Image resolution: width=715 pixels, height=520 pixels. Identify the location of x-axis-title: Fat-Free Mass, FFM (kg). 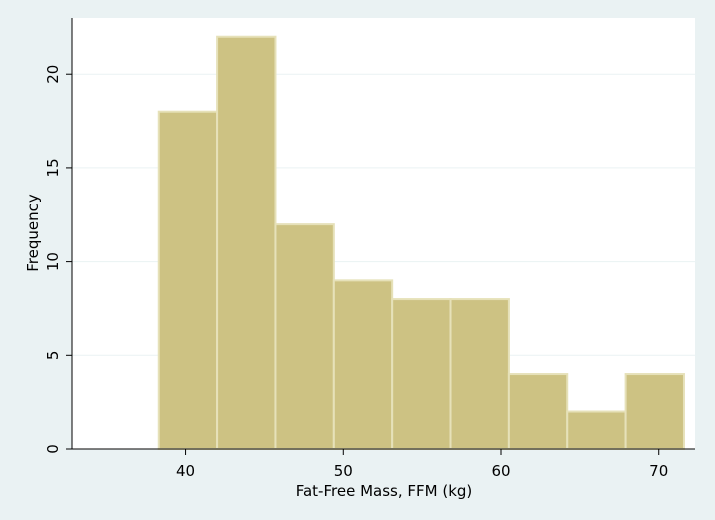
(384, 491).